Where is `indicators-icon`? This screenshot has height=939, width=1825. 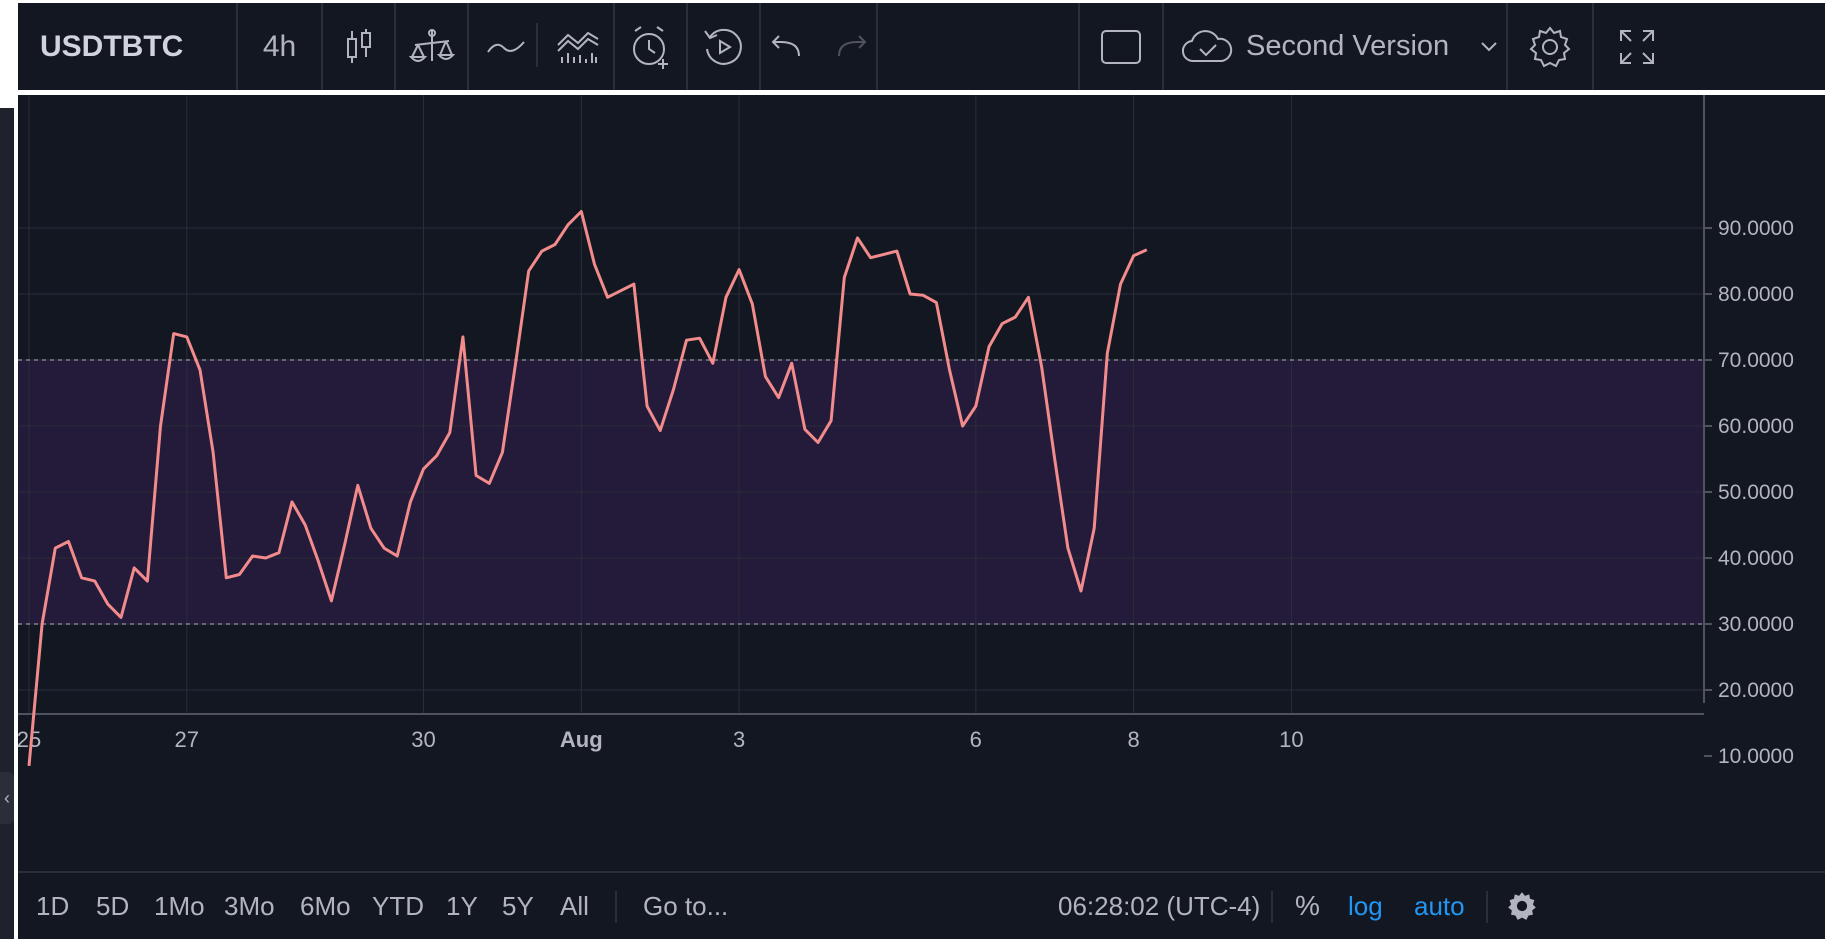
indicators-icon is located at coordinates (505, 46).